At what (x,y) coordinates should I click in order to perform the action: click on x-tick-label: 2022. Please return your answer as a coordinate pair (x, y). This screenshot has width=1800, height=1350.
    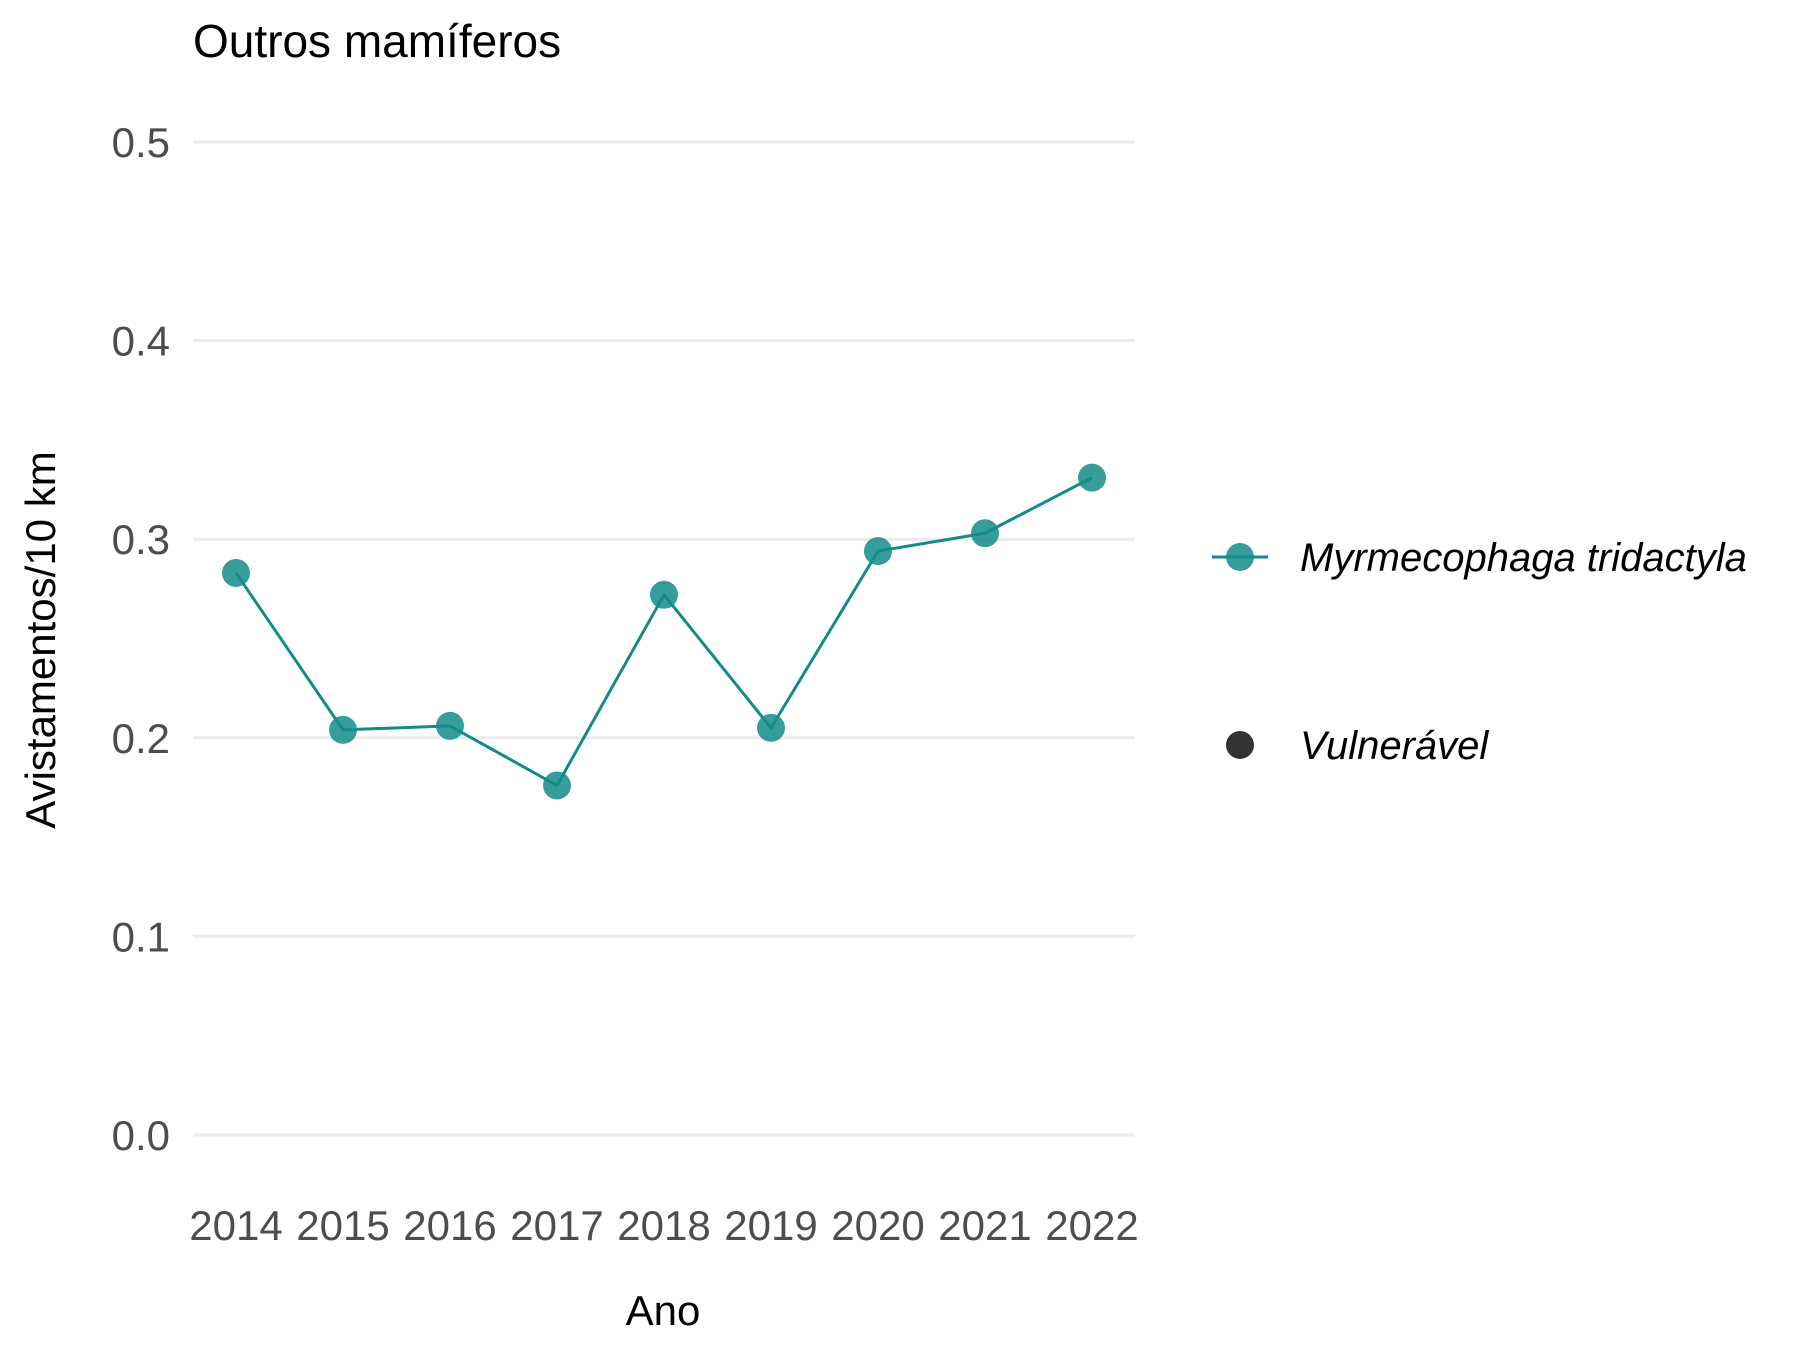
    Looking at the image, I should click on (1091, 1225).